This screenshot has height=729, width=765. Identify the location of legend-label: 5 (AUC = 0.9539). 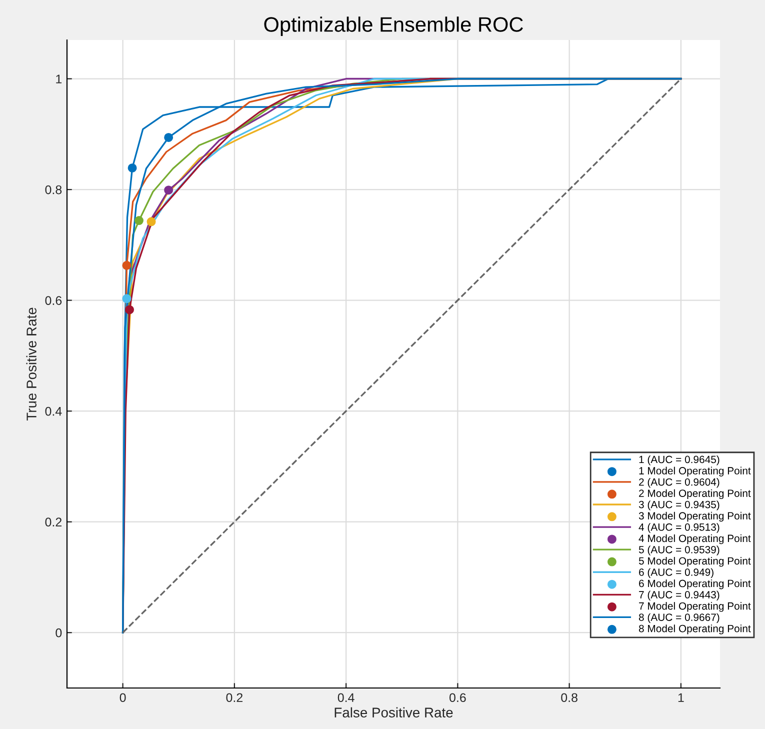
(679, 551).